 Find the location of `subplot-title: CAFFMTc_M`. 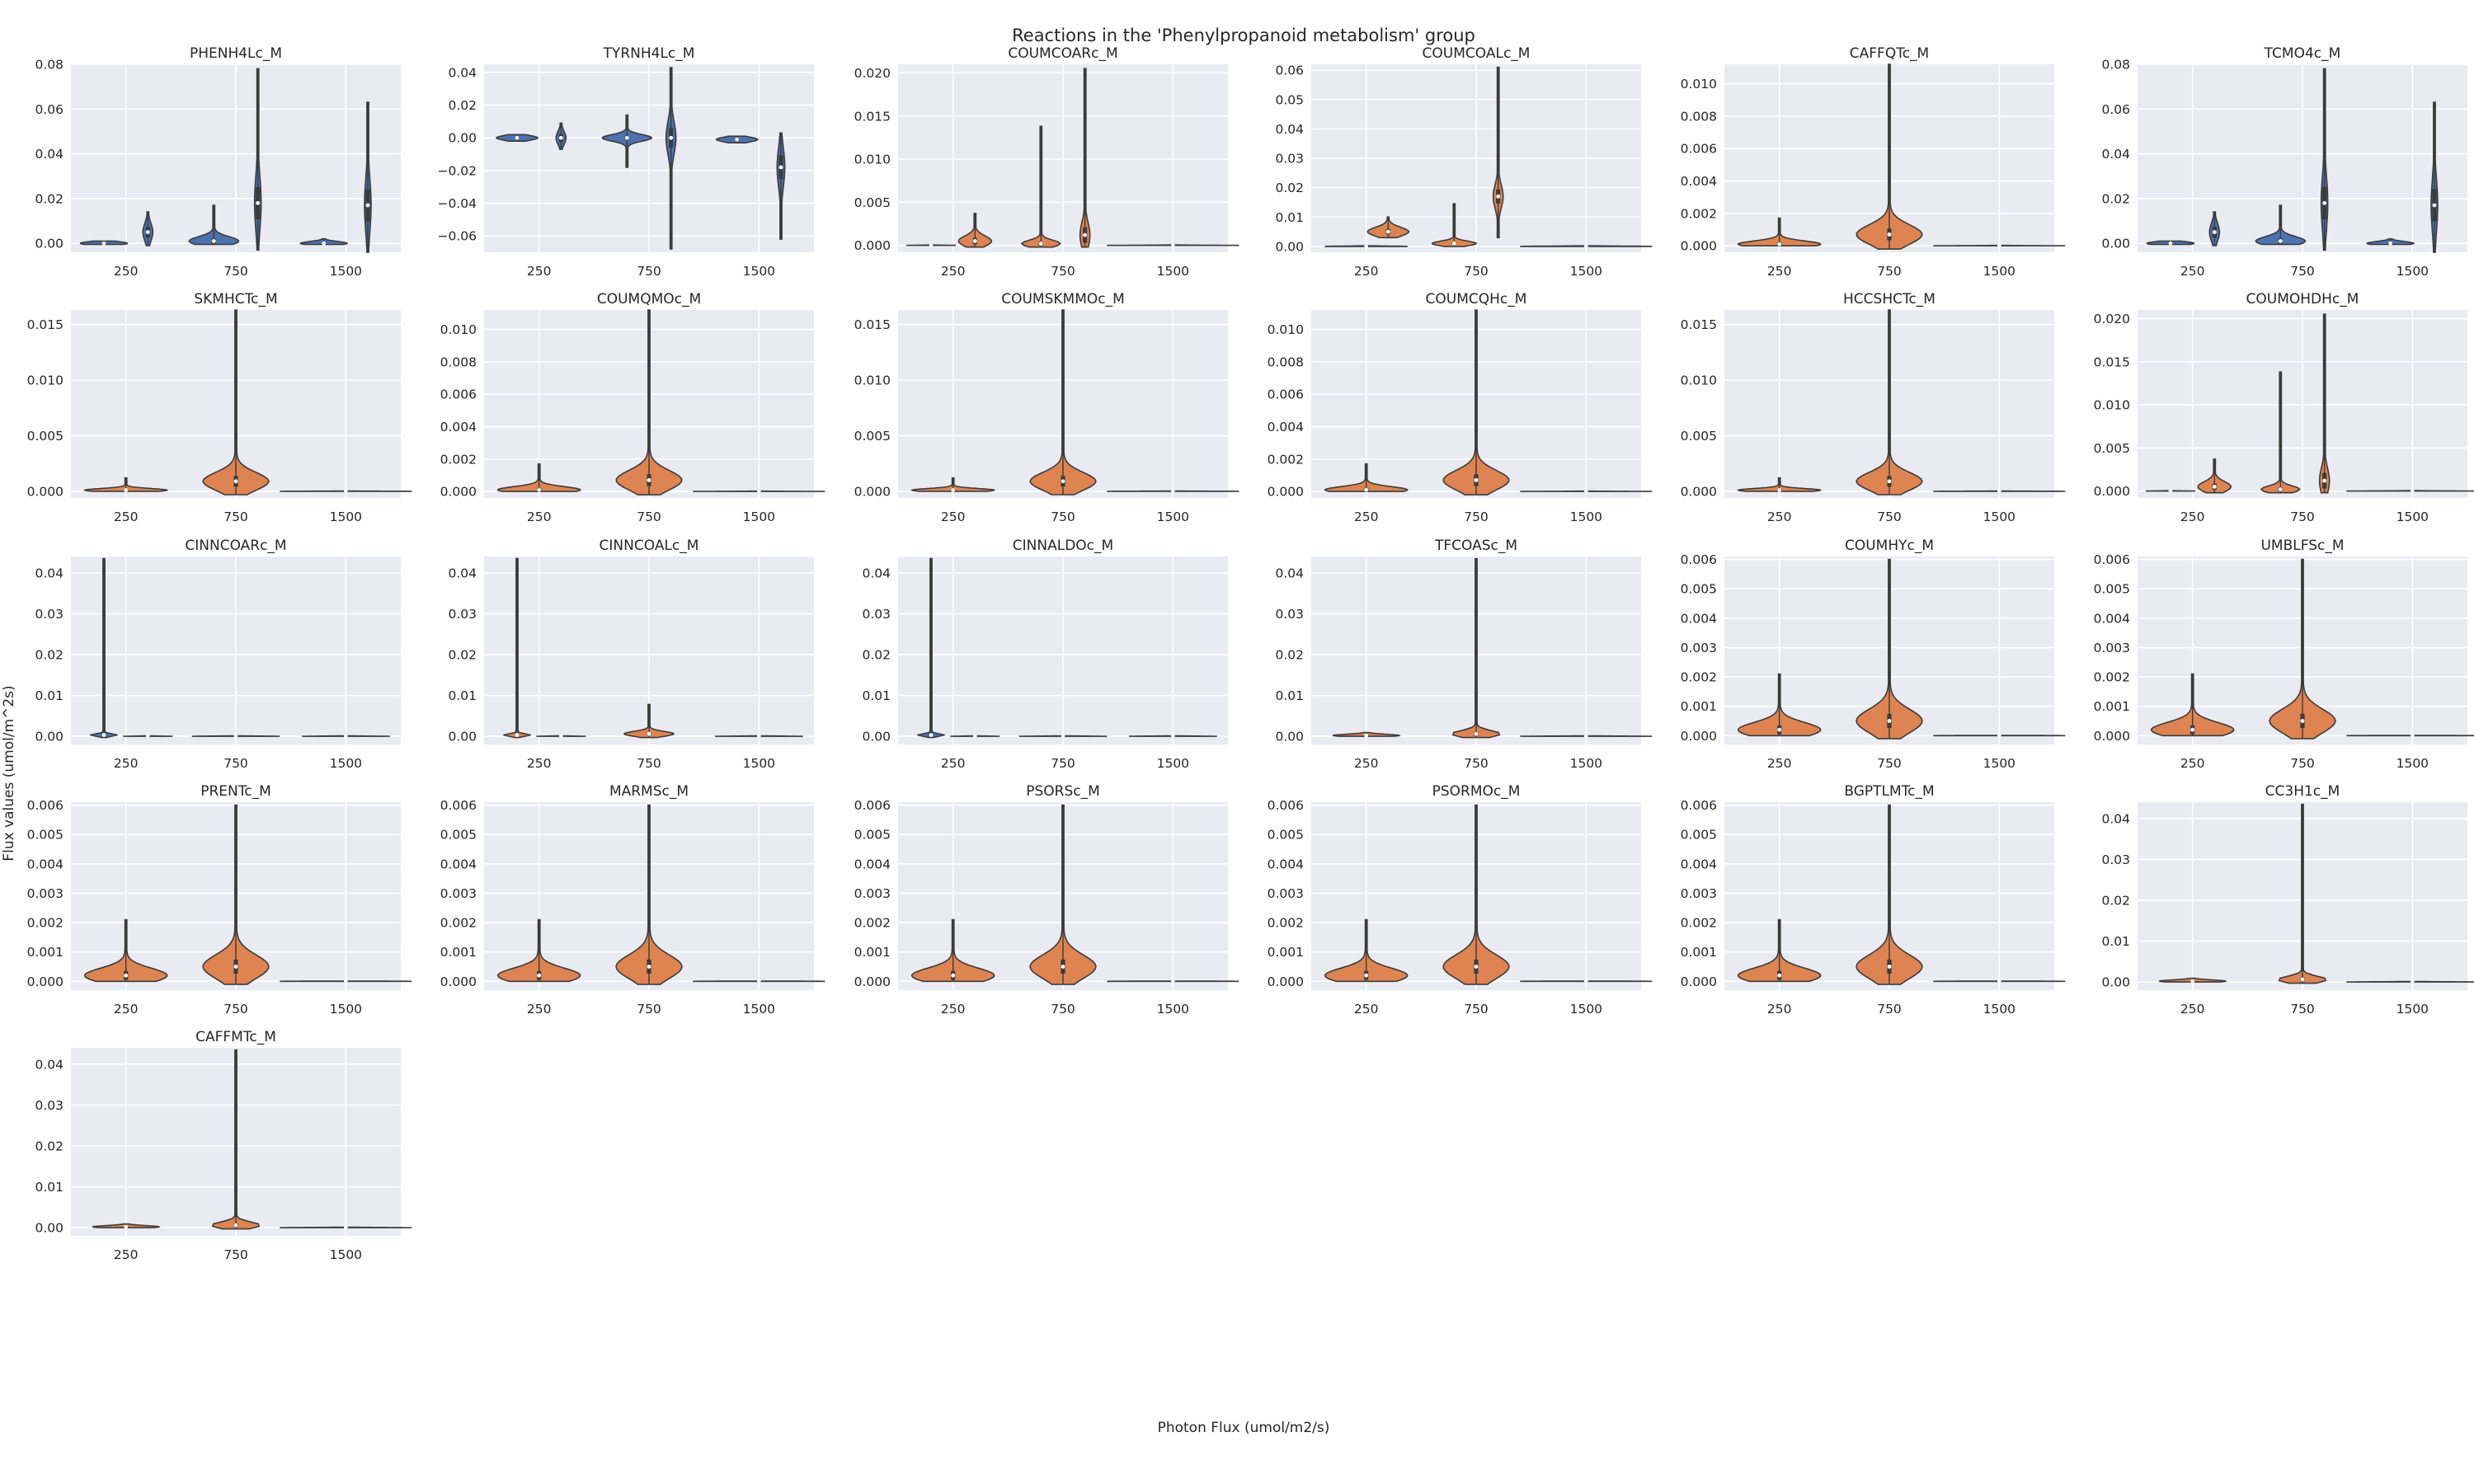

subplot-title: CAFFMTc_M is located at coordinates (235, 1037).